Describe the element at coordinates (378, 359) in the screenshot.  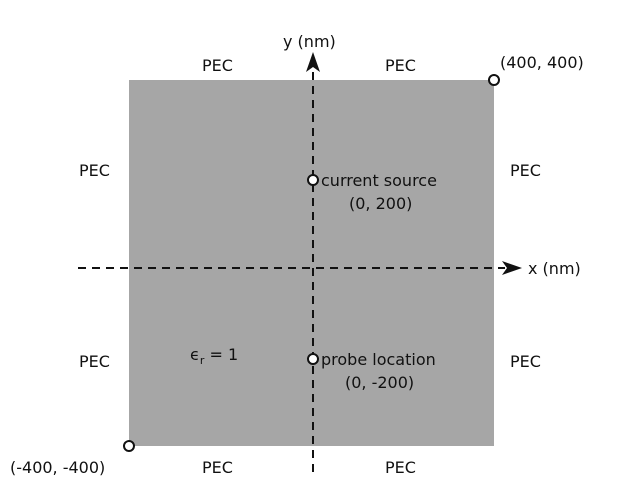
I see `probe-location-label: probe location` at that location.